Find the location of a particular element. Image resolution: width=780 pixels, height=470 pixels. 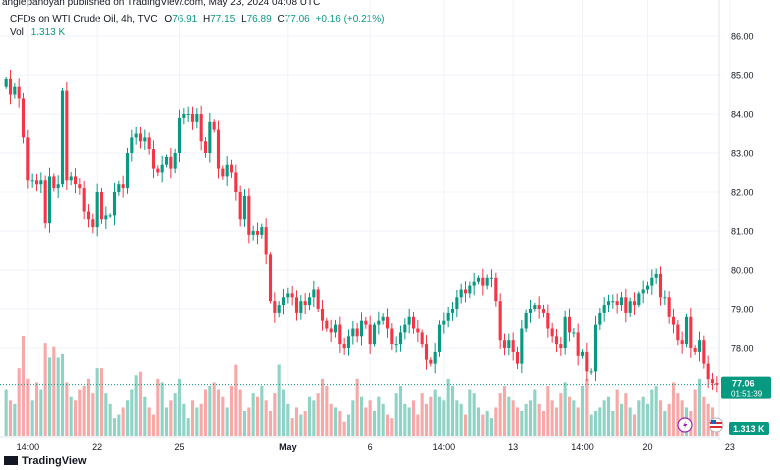

symbol-label: CFDs on WTI Crude Oil, 4h, TVC is located at coordinates (84, 19).